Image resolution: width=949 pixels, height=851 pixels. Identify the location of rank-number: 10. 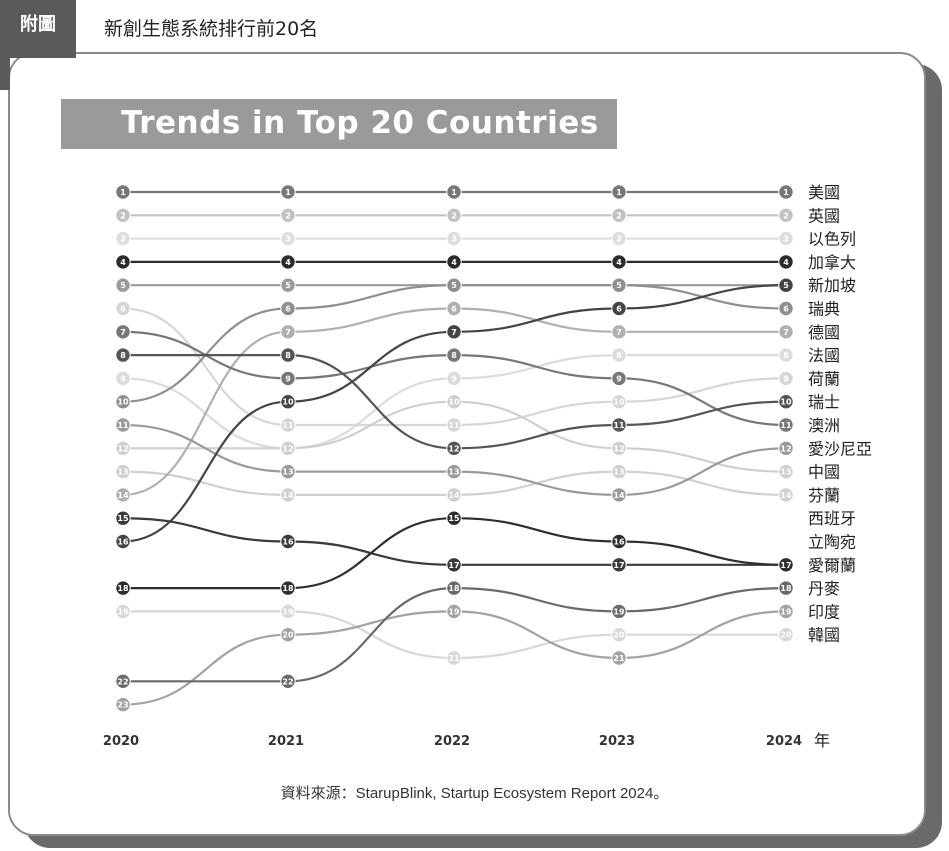
(123, 402).